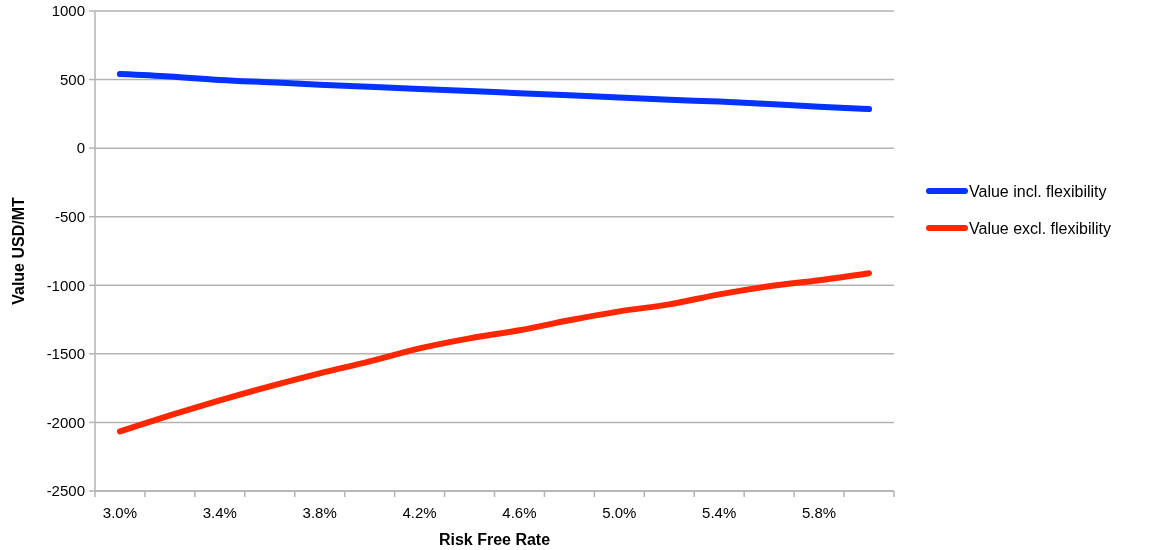  I want to click on y-tick-label: -1500, so click(65, 354).